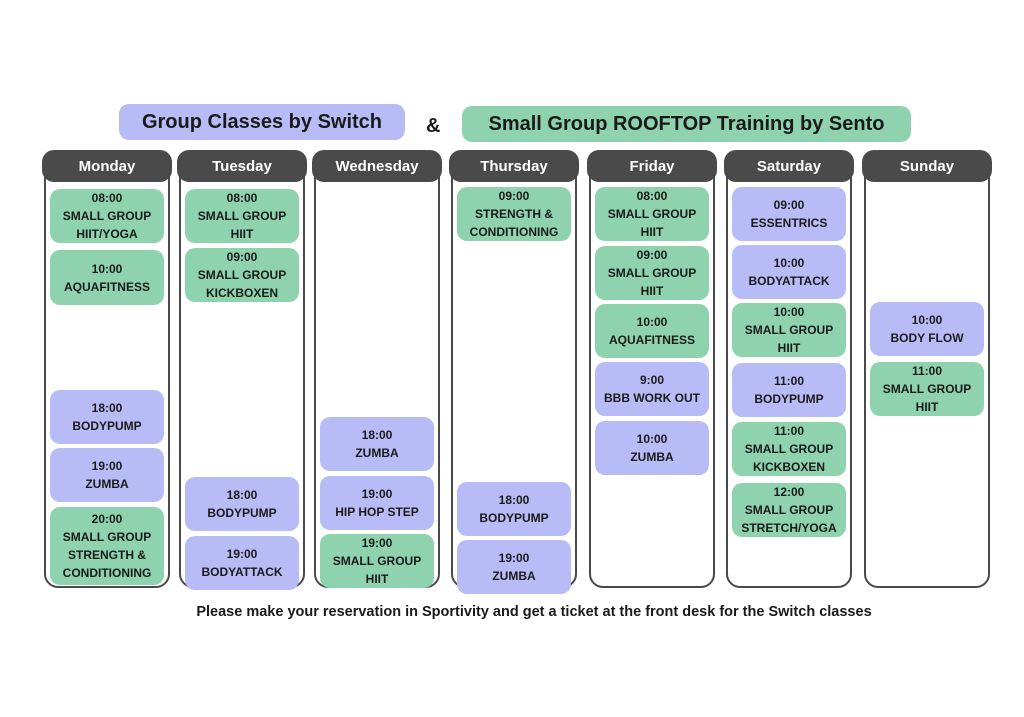  Describe the element at coordinates (789, 390) in the screenshot. I see `class-card: 11:00 BODYPUMP` at that location.